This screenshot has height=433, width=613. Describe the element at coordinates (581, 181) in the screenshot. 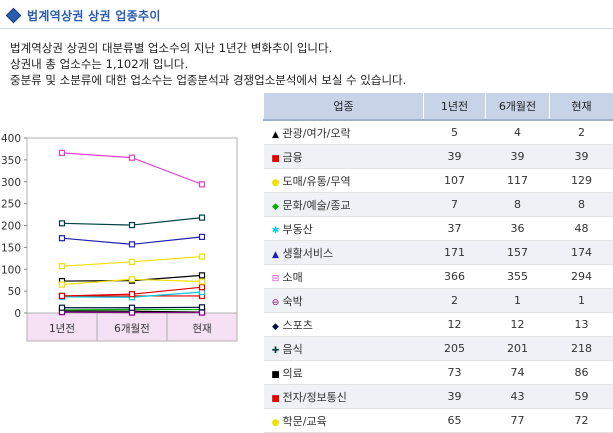

I see `value-current: 129` at that location.